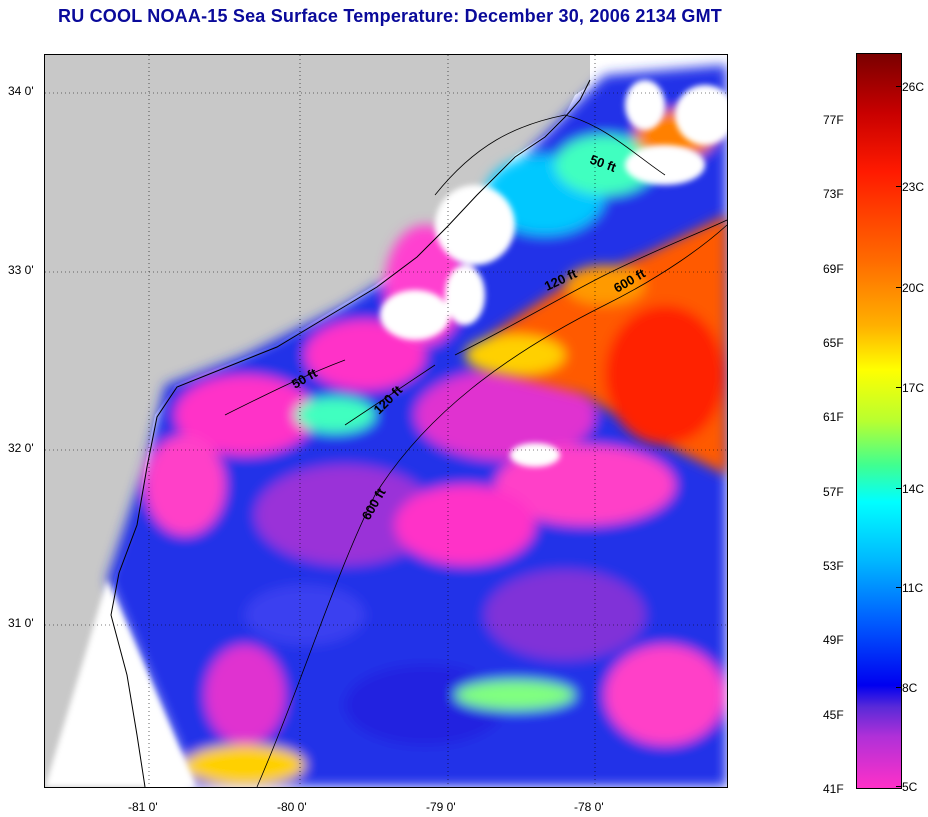 Image resolution: width=928 pixels, height=817 pixels. I want to click on lat-label-31: 31 0', so click(21, 623).